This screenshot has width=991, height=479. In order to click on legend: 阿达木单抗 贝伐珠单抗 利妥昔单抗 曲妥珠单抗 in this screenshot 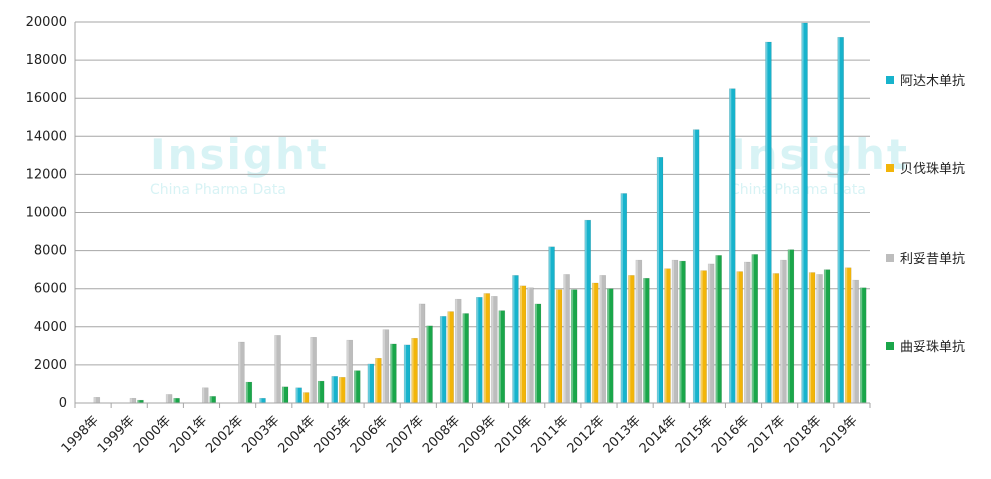, I will do `click(936, 239)`.